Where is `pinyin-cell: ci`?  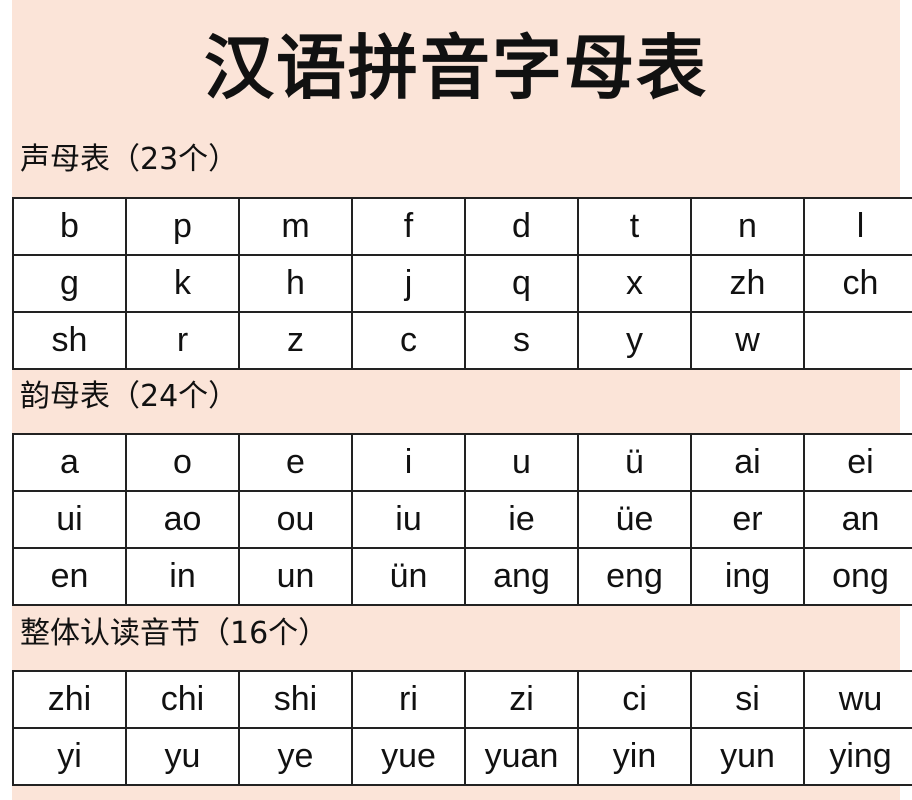
pinyin-cell: ci is located at coordinates (634, 699).